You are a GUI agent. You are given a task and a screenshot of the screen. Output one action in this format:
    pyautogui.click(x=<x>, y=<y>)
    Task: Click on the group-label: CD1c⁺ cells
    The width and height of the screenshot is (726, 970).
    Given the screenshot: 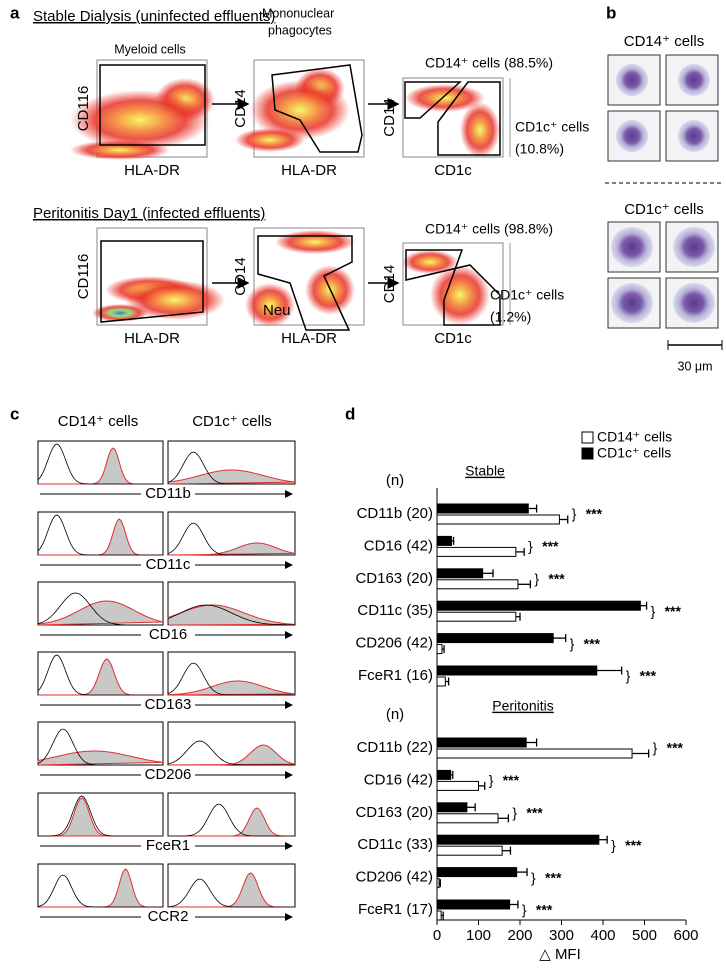 What is the action you would take?
    pyautogui.click(x=664, y=209)
    